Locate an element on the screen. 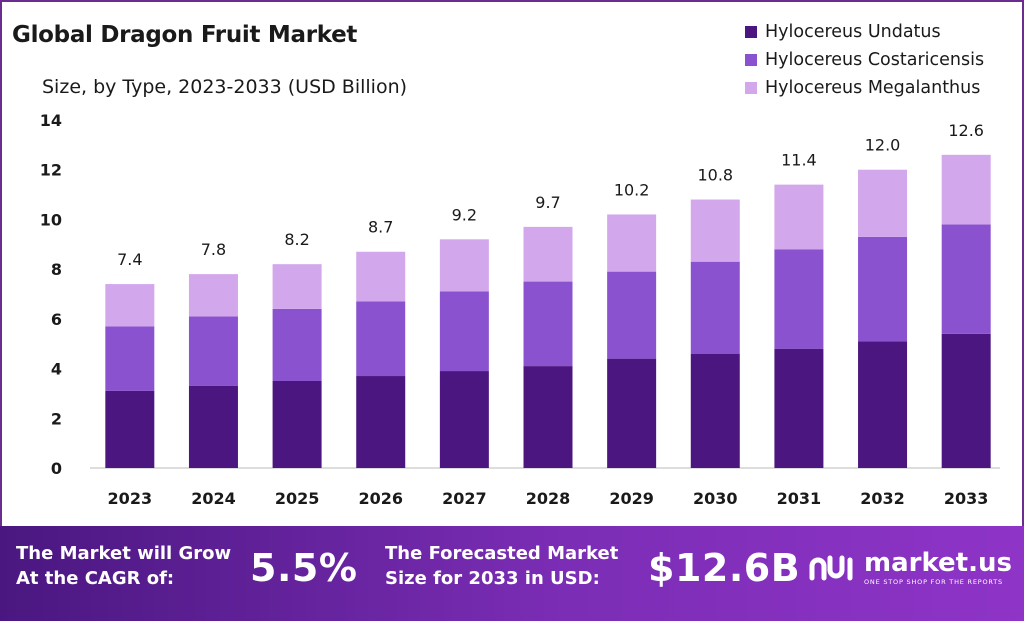 This screenshot has width=1024, height=621. legend-item-undatus: Hylocereus Undatus is located at coordinates (864, 32).